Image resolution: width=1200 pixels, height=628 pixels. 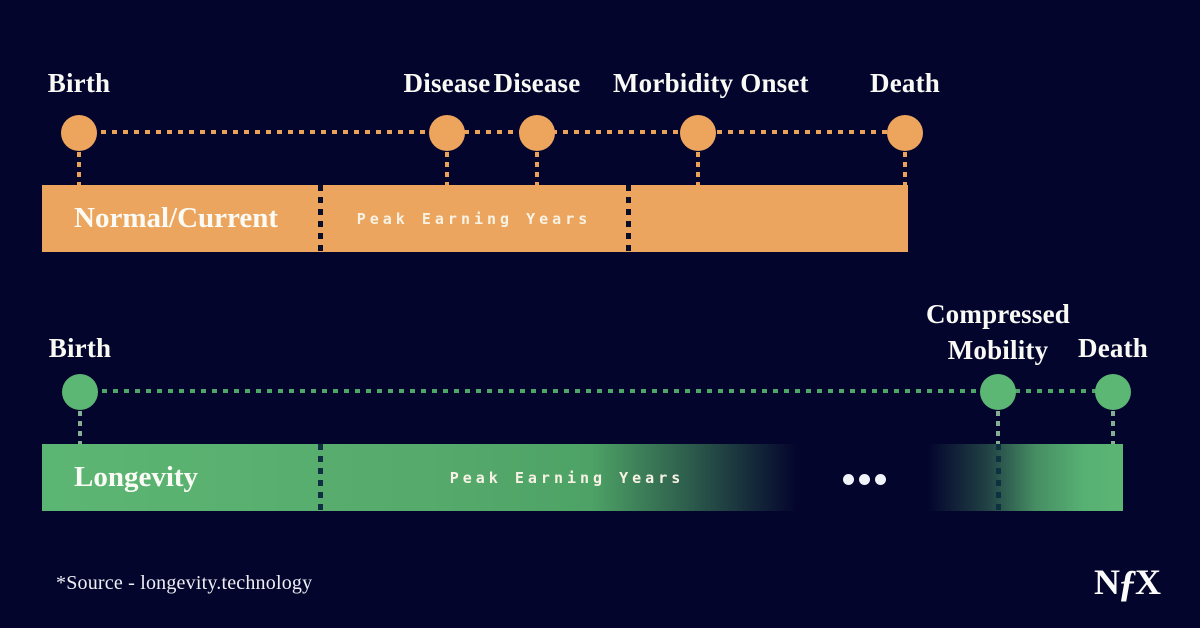 I want to click on ellipsis-dots, so click(x=864, y=479).